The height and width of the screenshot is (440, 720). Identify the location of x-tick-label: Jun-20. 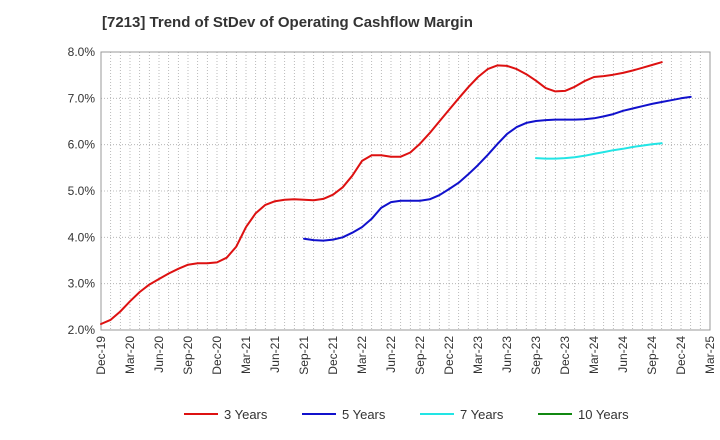
(159, 354).